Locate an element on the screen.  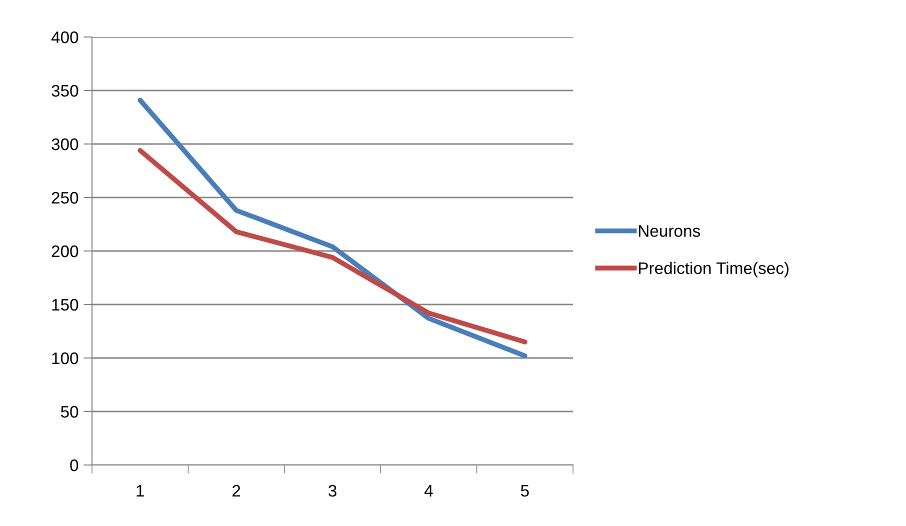
legend-label: Prediction Time(sec) is located at coordinates (713, 270).